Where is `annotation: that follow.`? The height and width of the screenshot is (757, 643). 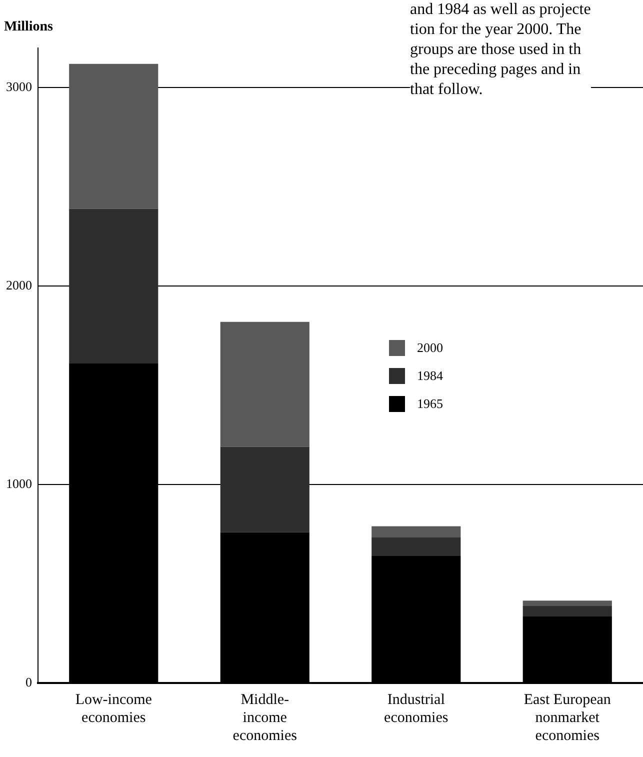
annotation: that follow. is located at coordinates (447, 90).